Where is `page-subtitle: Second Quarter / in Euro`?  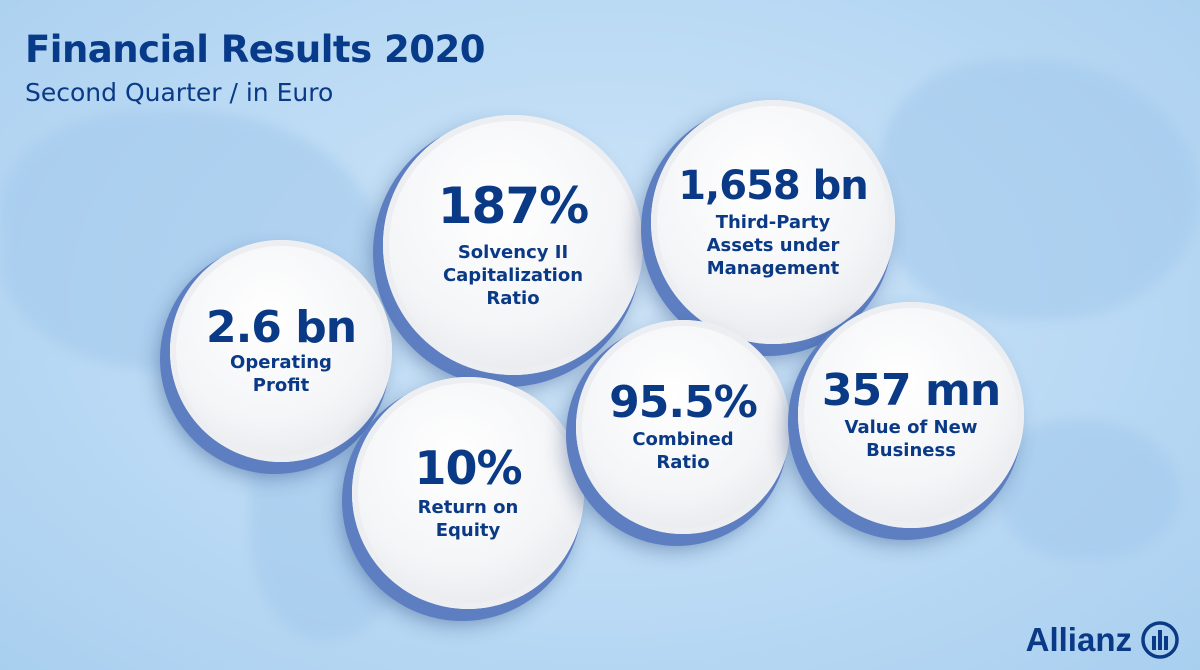 page-subtitle: Second Quarter / in Euro is located at coordinates (179, 92).